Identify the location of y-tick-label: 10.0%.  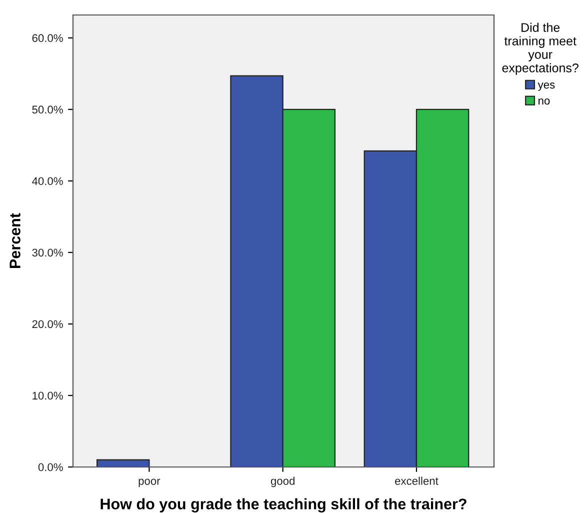
(47, 396).